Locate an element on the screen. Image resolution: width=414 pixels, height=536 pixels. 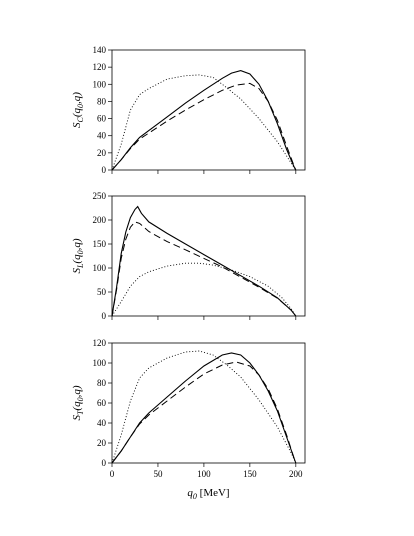
y-axis-label: SC(q0,q) is located at coordinates (78, 110).